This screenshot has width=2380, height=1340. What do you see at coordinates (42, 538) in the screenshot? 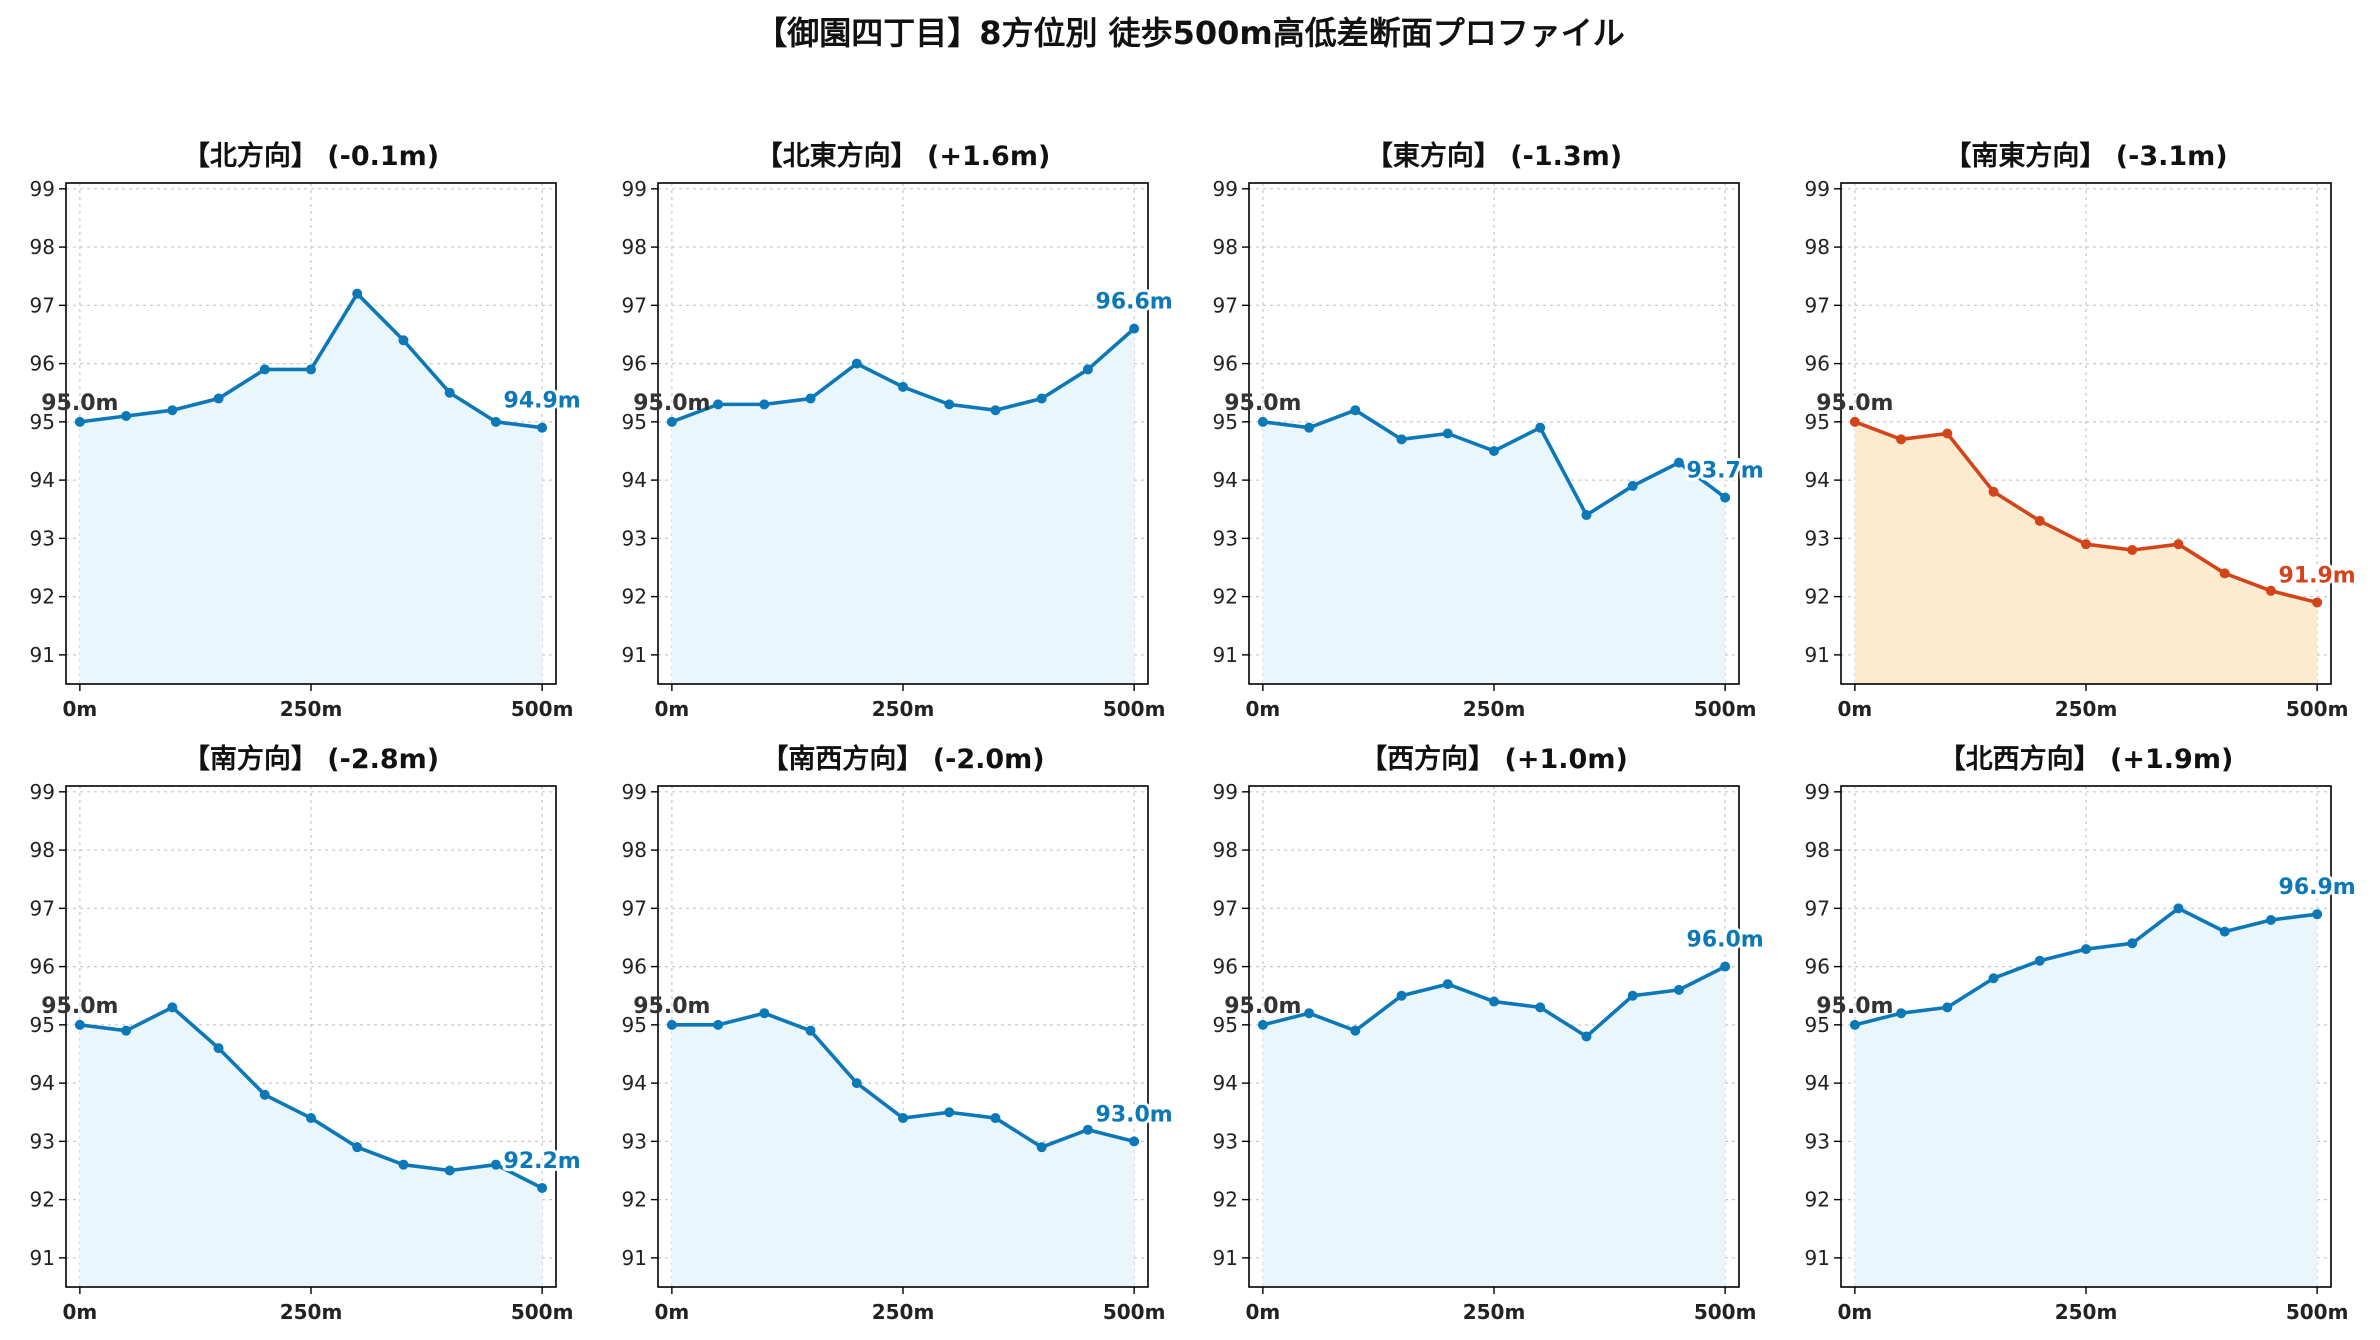
I see `y-tick-label: 93` at bounding box center [42, 538].